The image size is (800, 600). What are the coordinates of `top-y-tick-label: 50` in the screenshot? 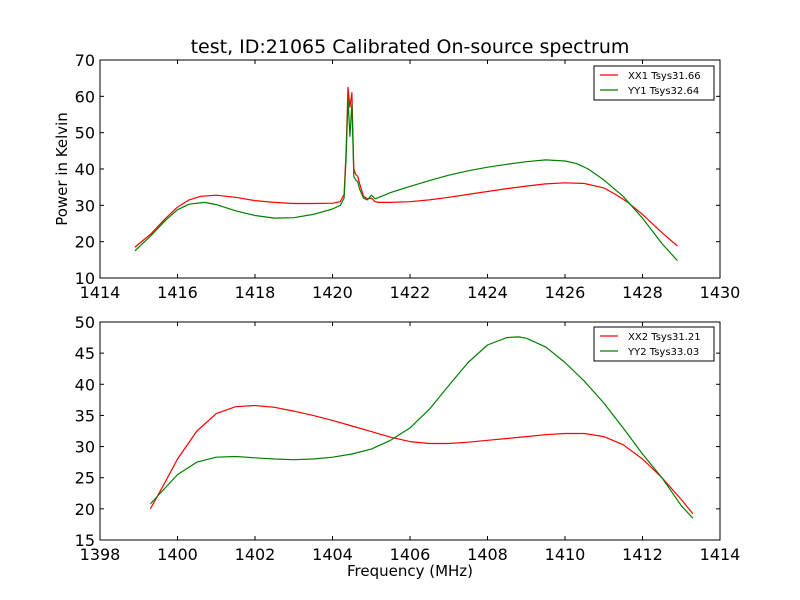 It's located at (85, 133).